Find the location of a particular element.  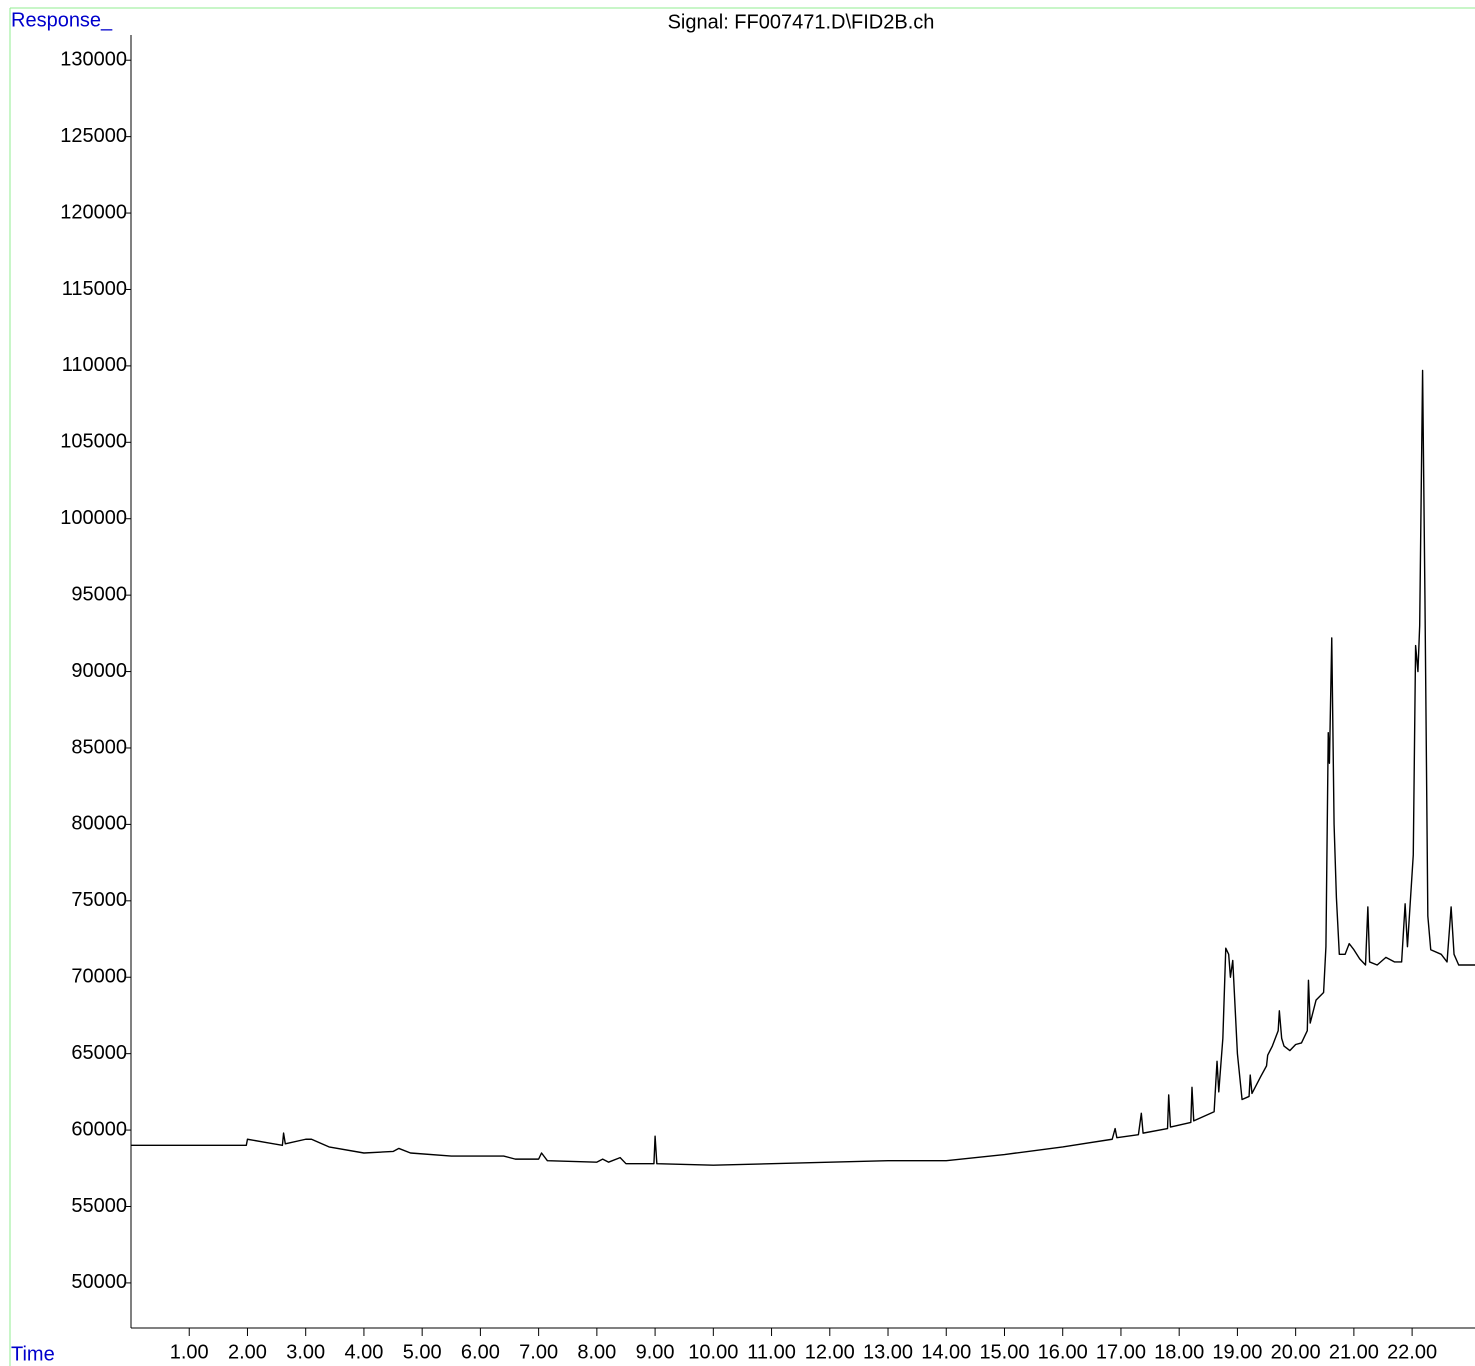

x-tick-label: 15.00 is located at coordinates (1004, 1352).